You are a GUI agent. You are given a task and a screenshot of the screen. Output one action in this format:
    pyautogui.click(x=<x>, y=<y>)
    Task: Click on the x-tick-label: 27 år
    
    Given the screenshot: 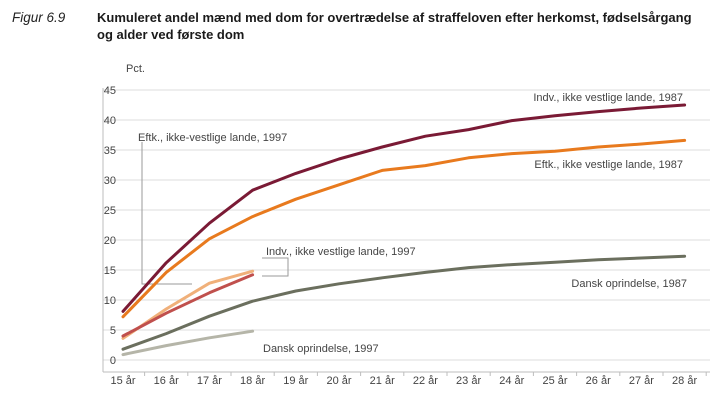 What is the action you would take?
    pyautogui.click(x=641, y=381)
    